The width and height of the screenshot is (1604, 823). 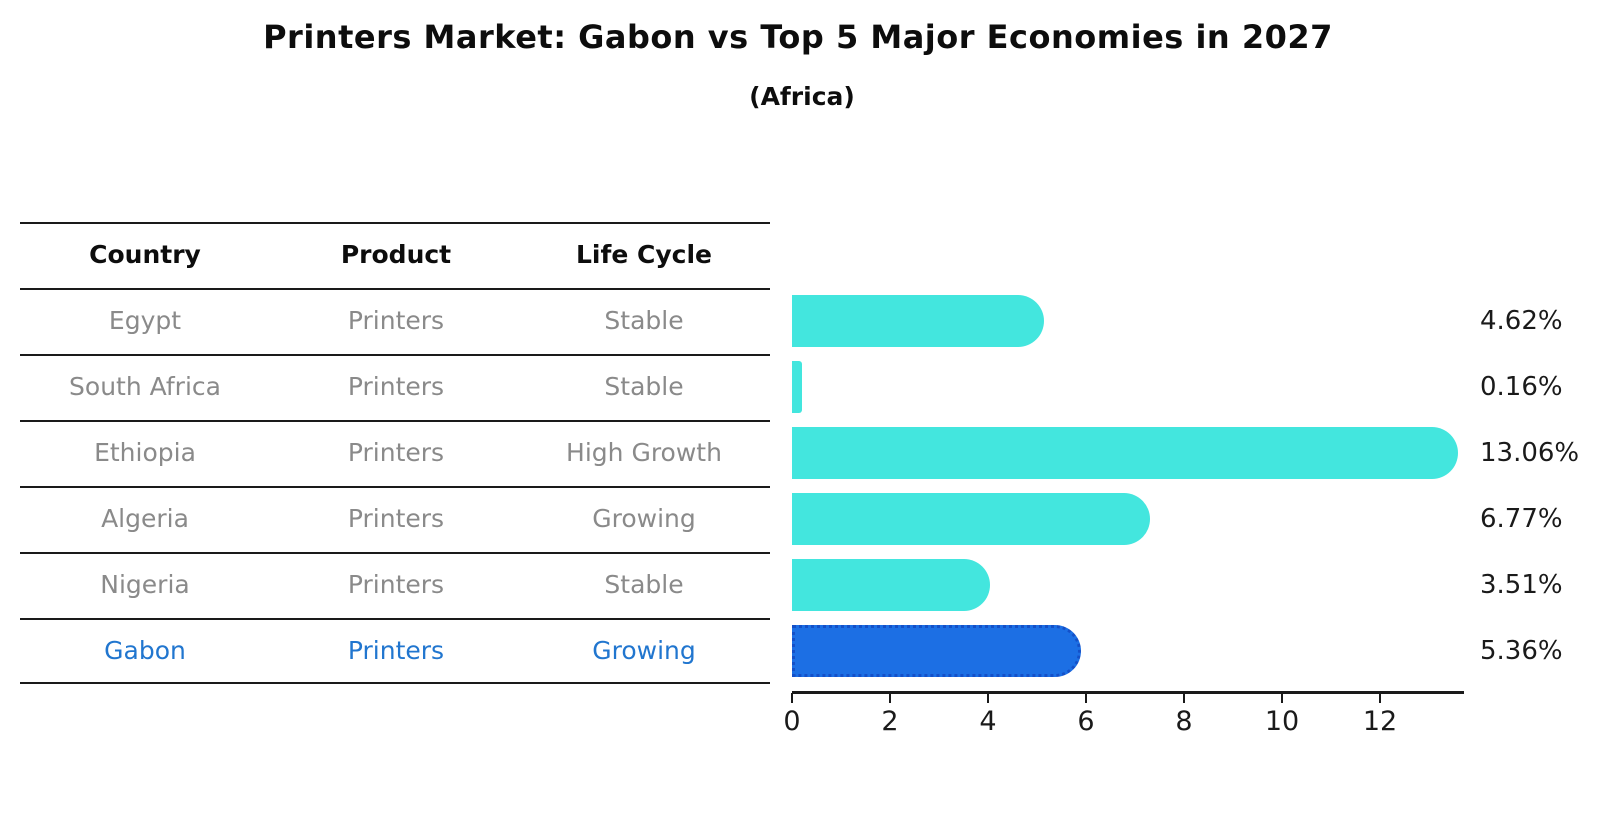 What do you see at coordinates (792, 721) in the screenshot?
I see `axis-tick-label: 0` at bounding box center [792, 721].